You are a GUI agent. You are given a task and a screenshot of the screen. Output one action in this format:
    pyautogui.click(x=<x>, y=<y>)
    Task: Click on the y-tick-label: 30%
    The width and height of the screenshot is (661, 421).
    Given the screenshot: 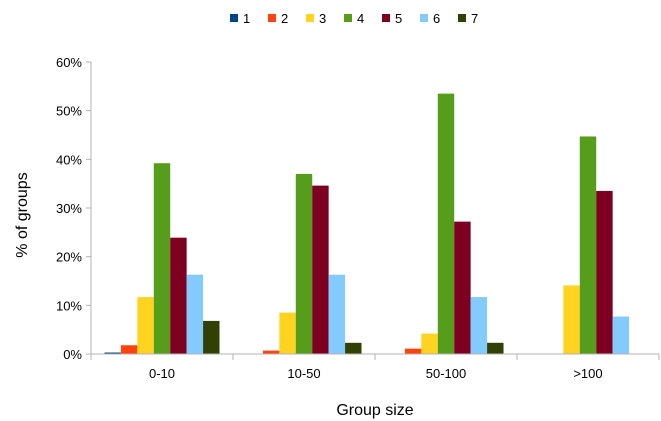 What is the action you would take?
    pyautogui.click(x=69, y=208)
    